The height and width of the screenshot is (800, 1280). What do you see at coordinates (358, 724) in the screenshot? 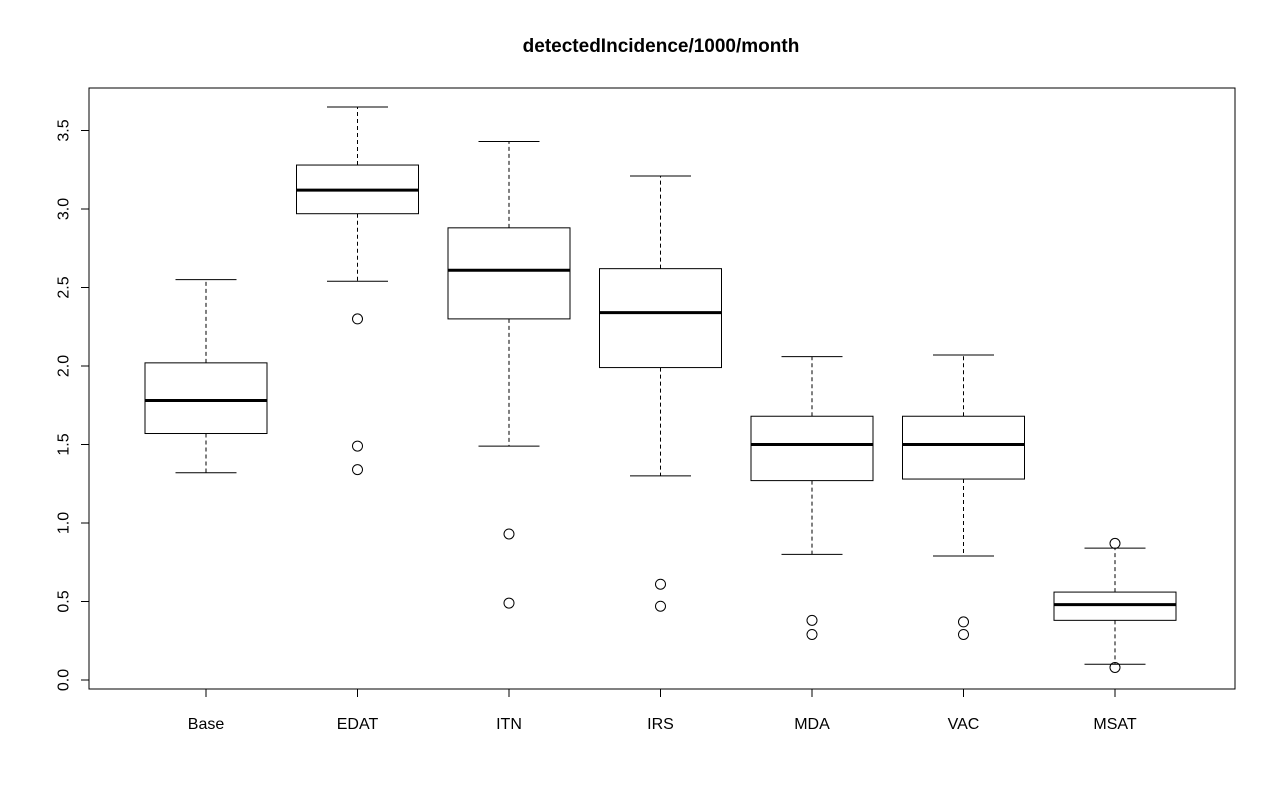
I see `x-tick-label: EDAT` at bounding box center [358, 724].